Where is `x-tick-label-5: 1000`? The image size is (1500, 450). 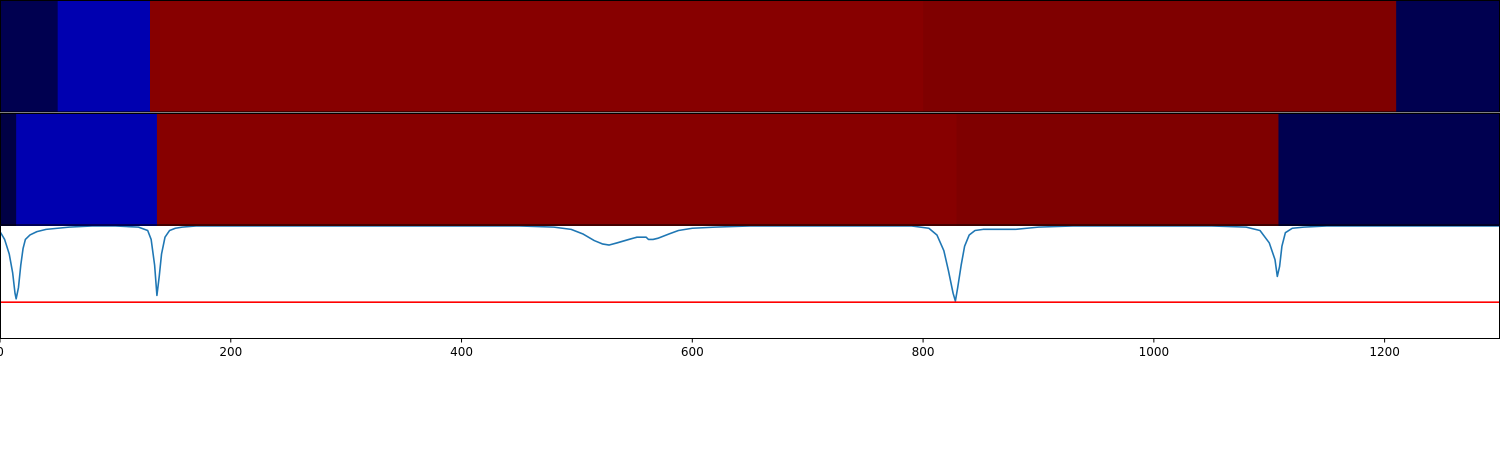
x-tick-label-5: 1000 is located at coordinates (1154, 352).